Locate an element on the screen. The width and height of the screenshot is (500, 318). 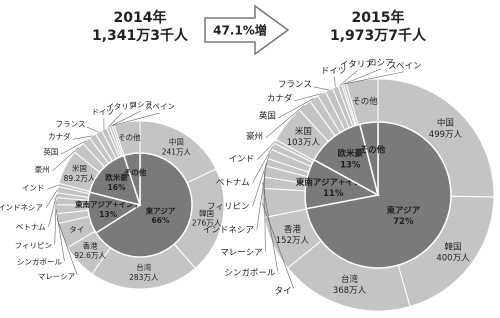
chart-subtitle: 1,341万3千人 is located at coordinates (140, 35).